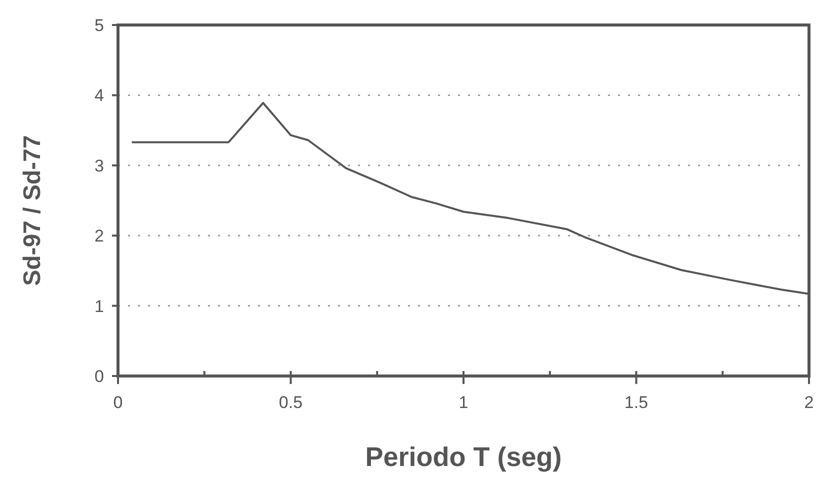 The image size is (821, 488). Describe the element at coordinates (118, 402) in the screenshot. I see `x-tick-label: 0` at that location.